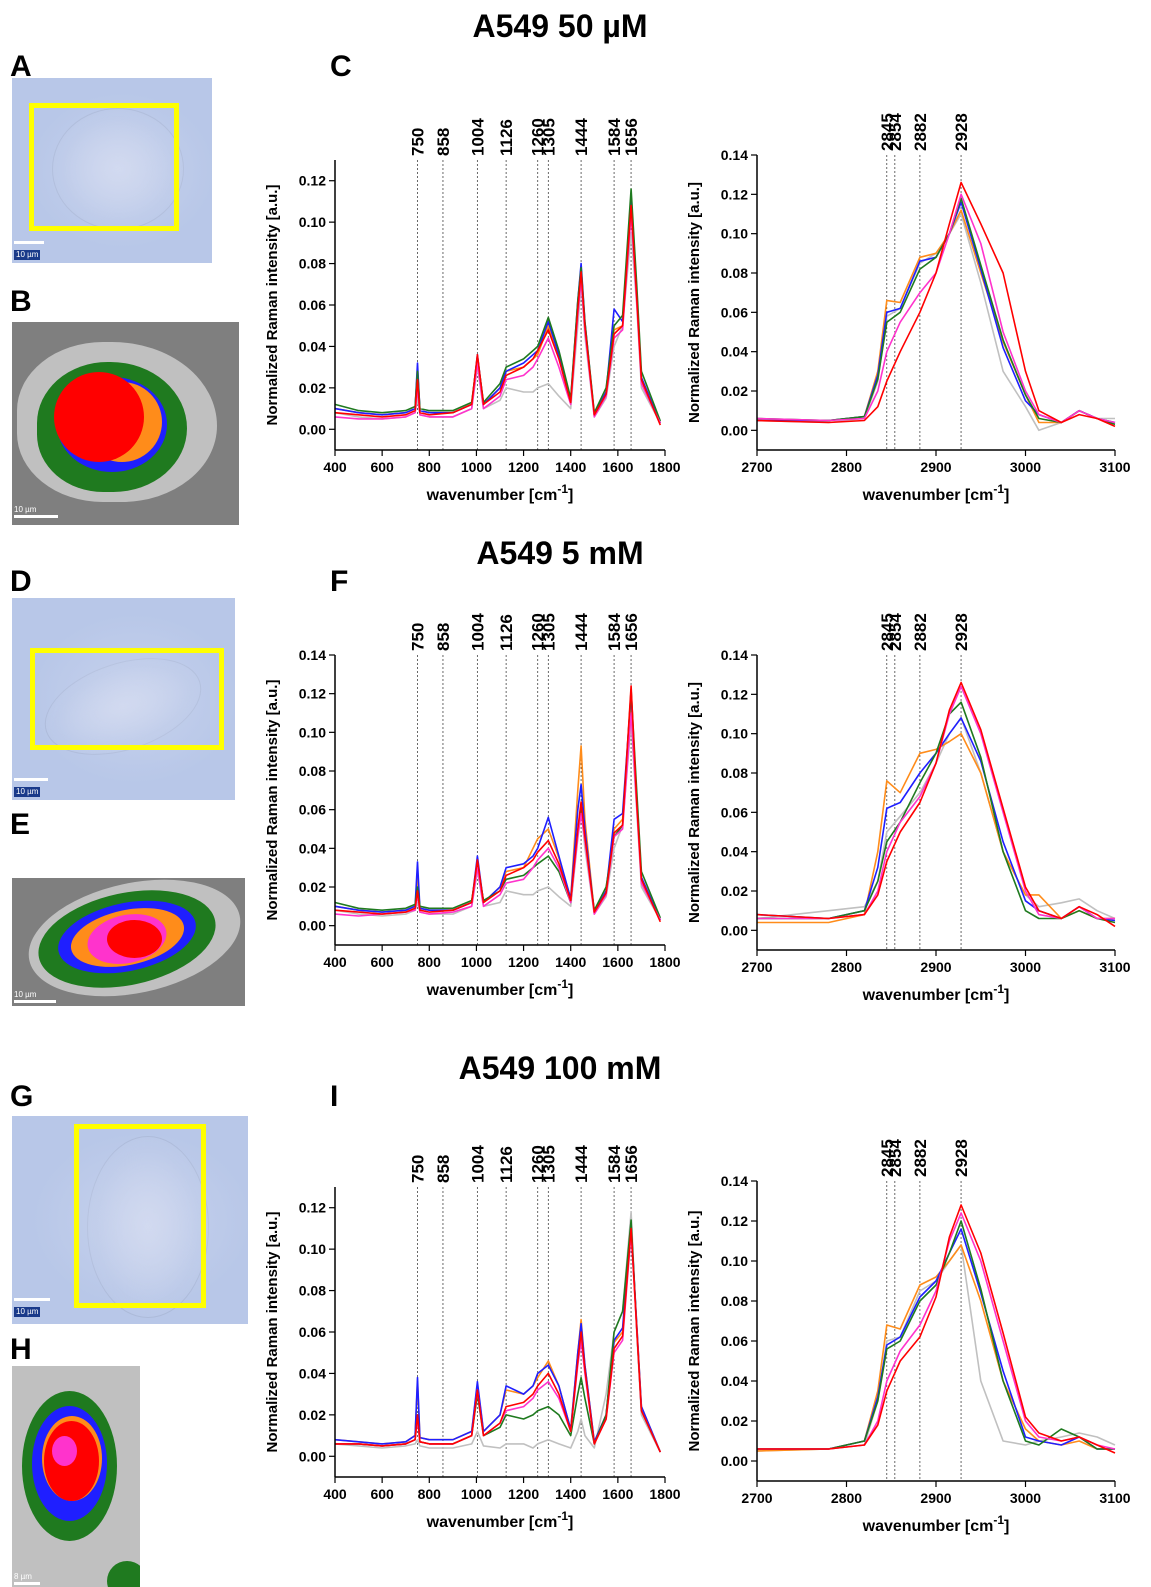 The width and height of the screenshot is (1151, 1587). What do you see at coordinates (128, 942) in the screenshot?
I see `cluster-map-e: 10 µm` at bounding box center [128, 942].